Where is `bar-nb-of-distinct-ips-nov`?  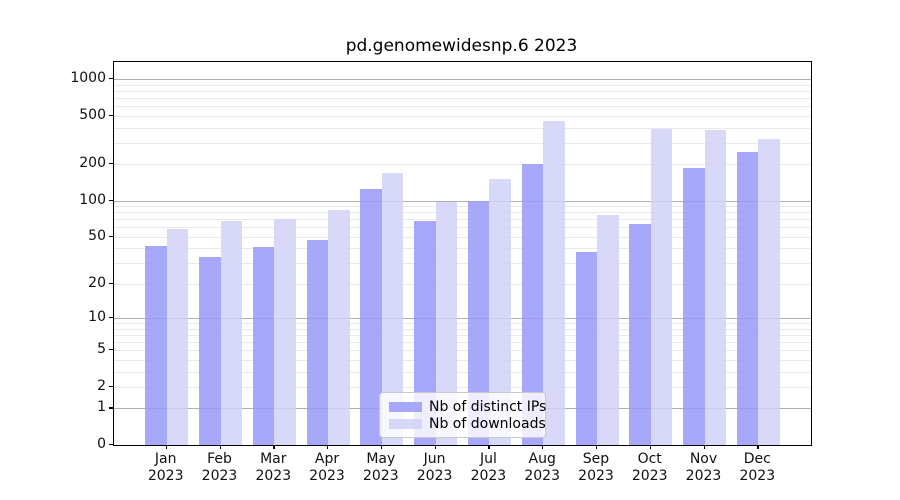 bar-nb-of-distinct-ips-nov is located at coordinates (694, 306).